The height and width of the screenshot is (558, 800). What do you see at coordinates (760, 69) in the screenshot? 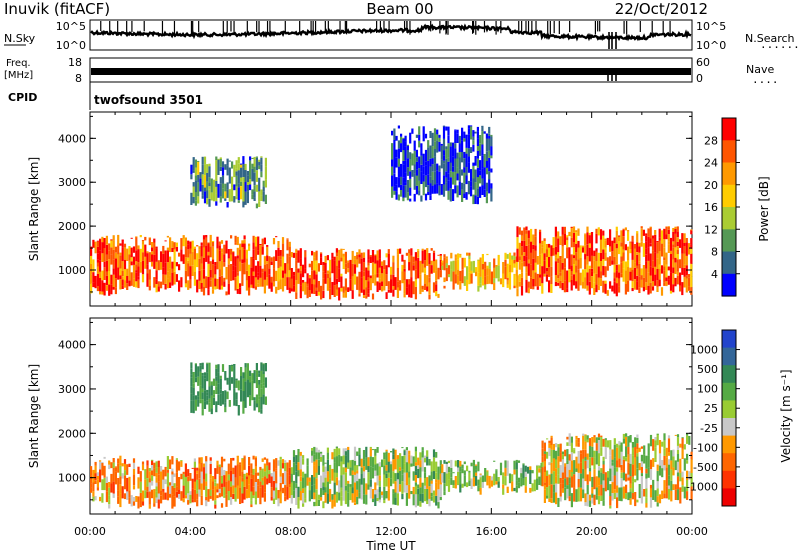
I see `freq-right-label: Nave` at bounding box center [760, 69].